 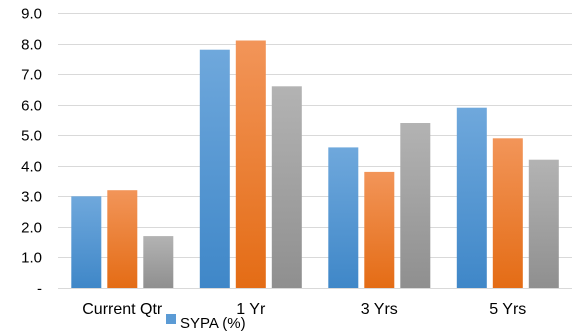 What do you see at coordinates (39, 289) in the screenshot?
I see `y-tick-label: -` at bounding box center [39, 289].